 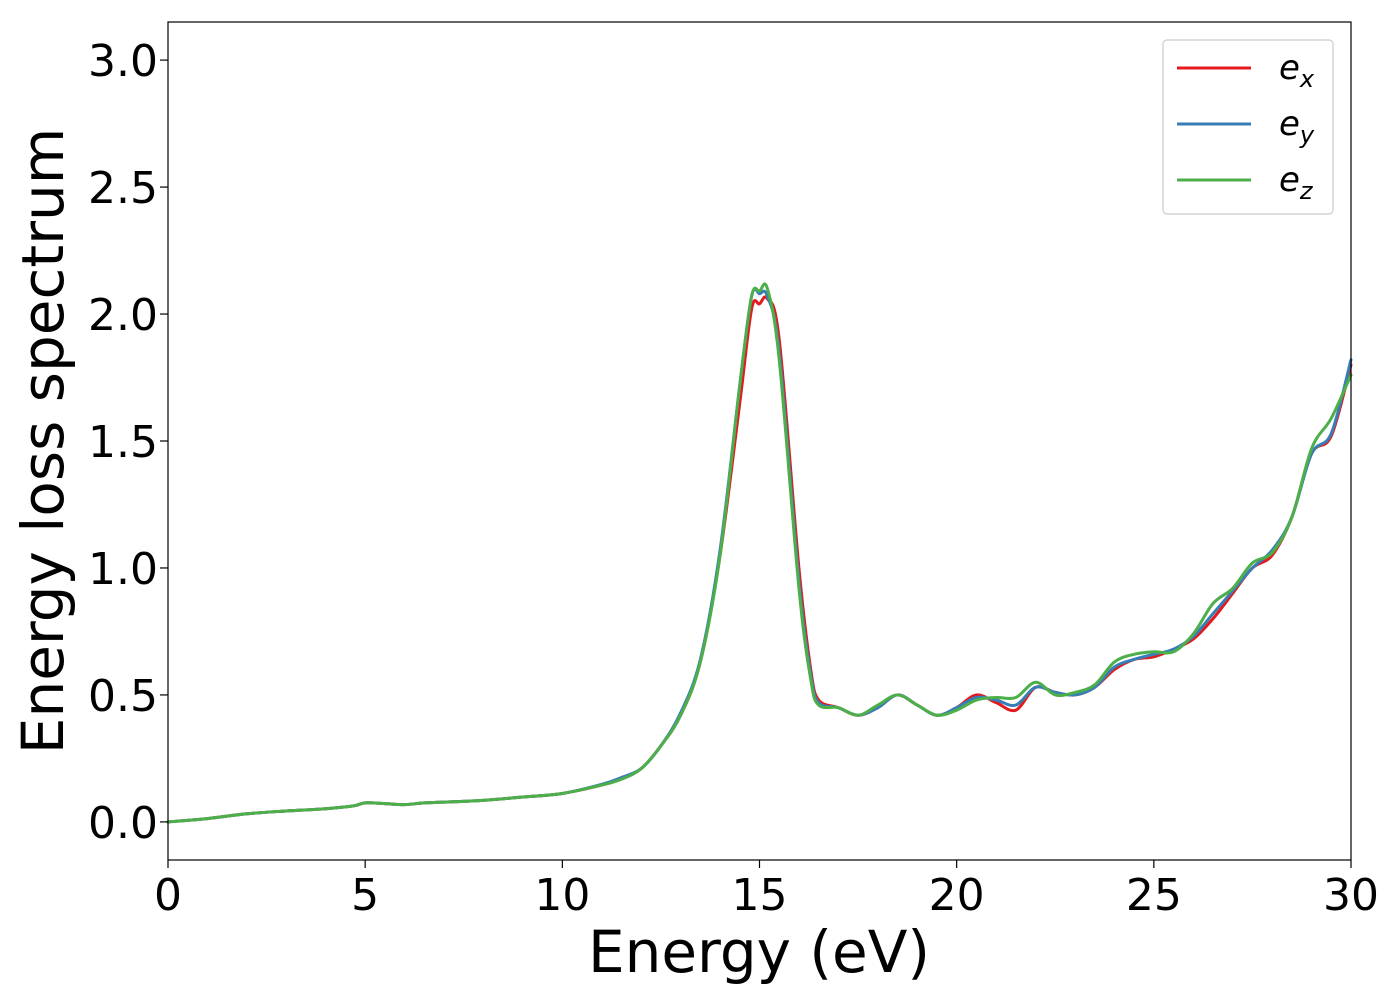 What do you see at coordinates (1154, 895) in the screenshot?
I see `x-tick-label: 25` at bounding box center [1154, 895].